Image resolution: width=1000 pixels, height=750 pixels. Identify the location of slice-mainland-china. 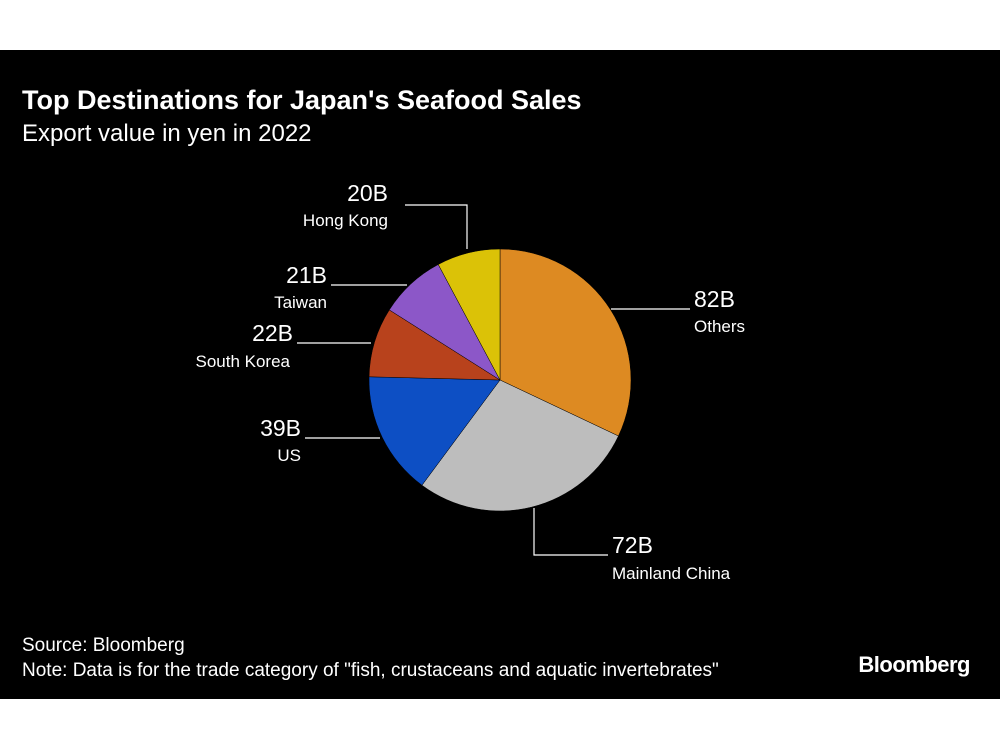
(520, 445).